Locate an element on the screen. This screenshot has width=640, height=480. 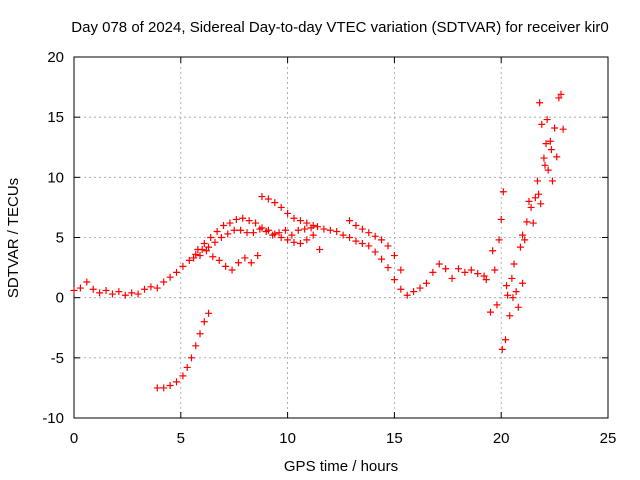
y-axis-label: SDTVAR / TECUs is located at coordinates (13, 238).